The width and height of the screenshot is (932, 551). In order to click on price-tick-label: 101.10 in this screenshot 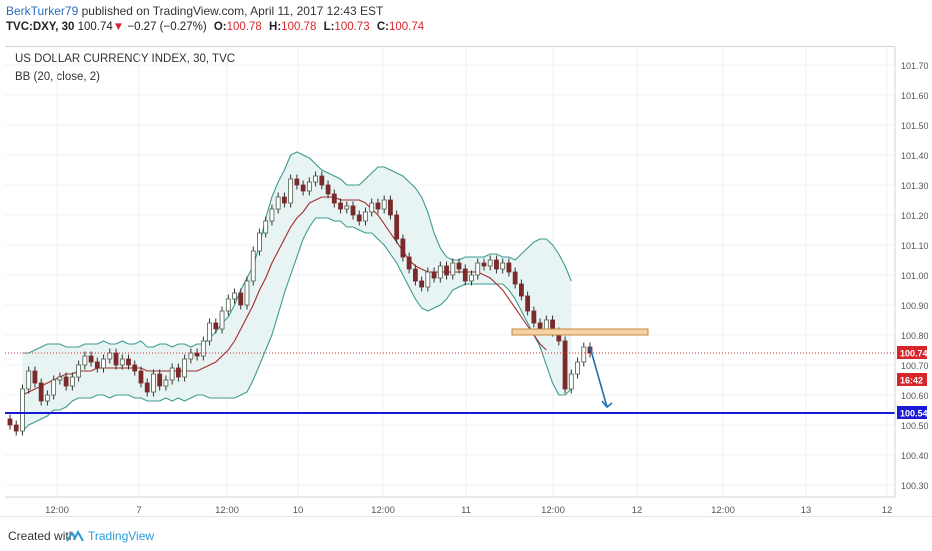, I will do `click(914, 246)`.